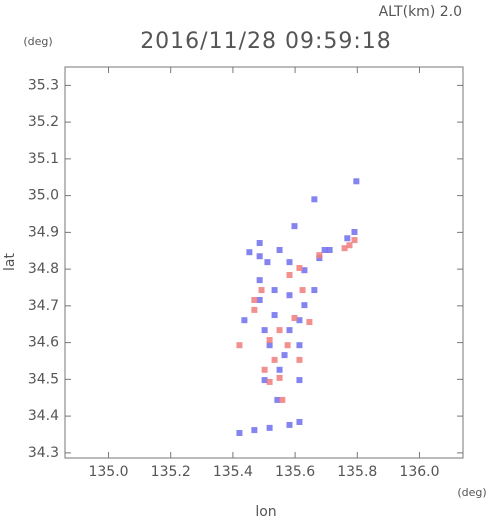 The height and width of the screenshot is (521, 491). Describe the element at coordinates (43, 196) in the screenshot. I see `y-tick-label: 35.0` at that location.